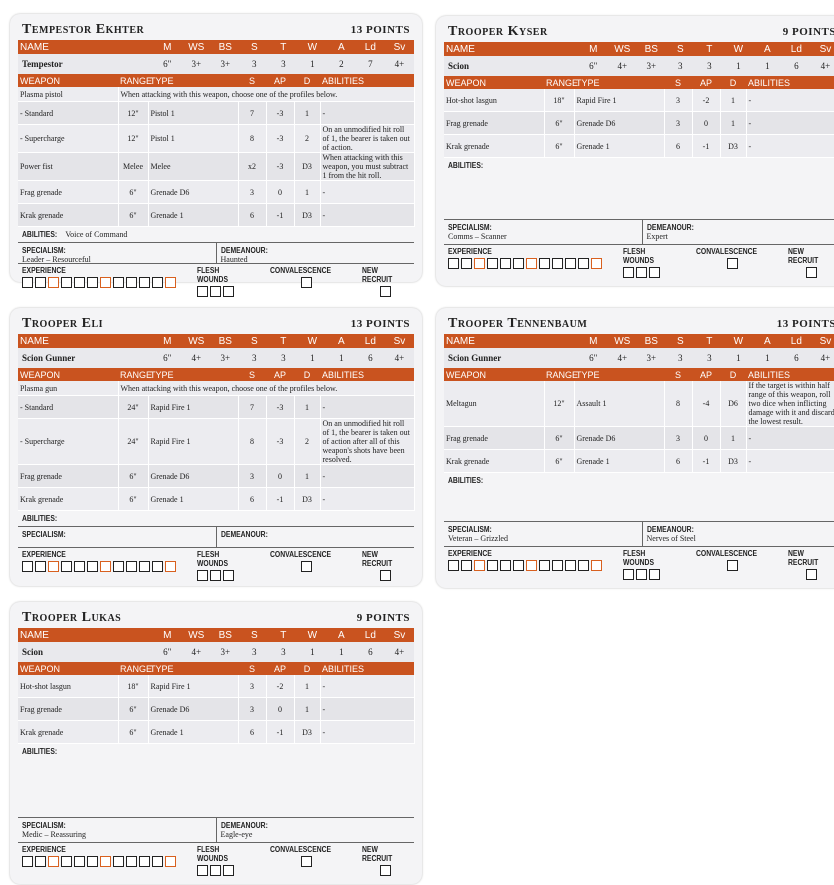 This screenshot has width=834, height=885. Describe the element at coordinates (639, 59) in the screenshot. I see `stats-table: NAME M WS BS S T W A Ld Sv Scion 6" 4+ 3+ 3 3 1 1 6 4+` at that location.